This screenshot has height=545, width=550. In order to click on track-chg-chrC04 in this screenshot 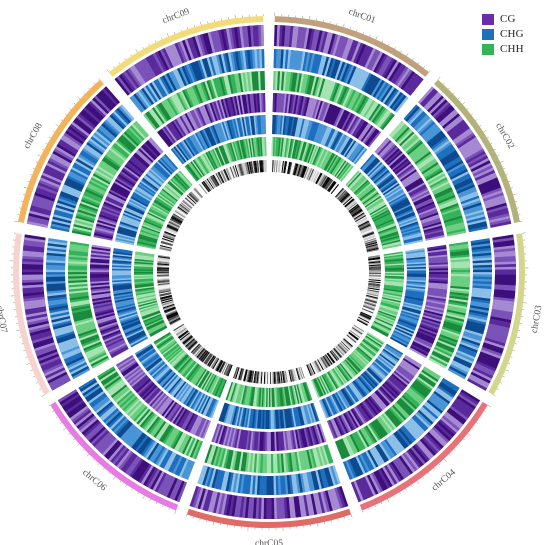, I will do `click(401, 428)`.